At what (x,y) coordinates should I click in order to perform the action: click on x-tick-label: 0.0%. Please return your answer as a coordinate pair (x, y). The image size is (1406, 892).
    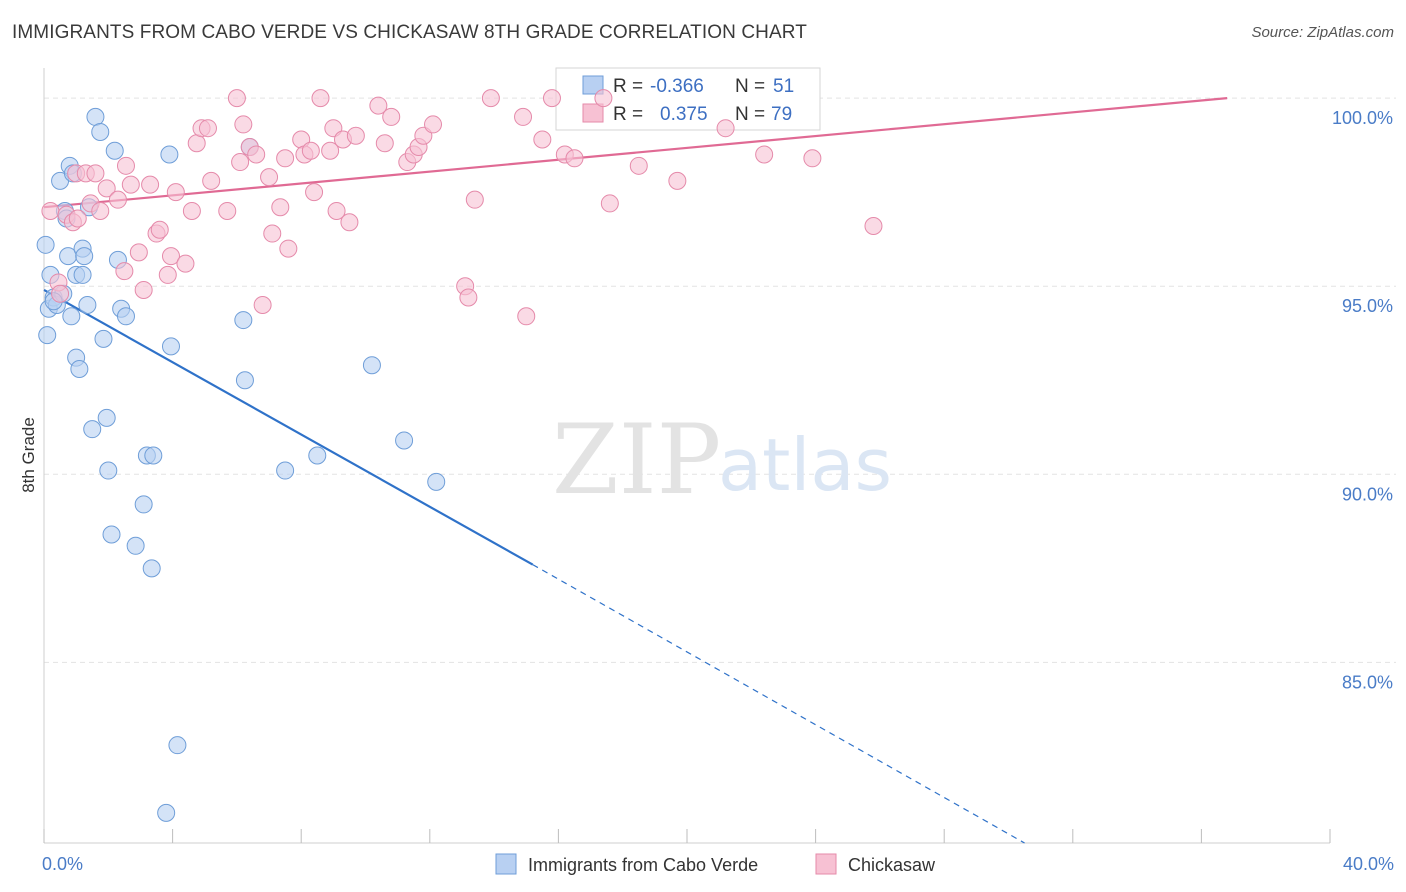
    Looking at the image, I should click on (62, 864).